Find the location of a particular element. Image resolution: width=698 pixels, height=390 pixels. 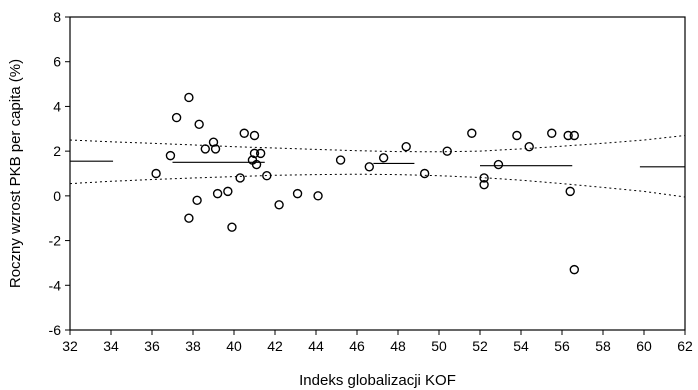

lower-confidence-band is located at coordinates (377, 185).